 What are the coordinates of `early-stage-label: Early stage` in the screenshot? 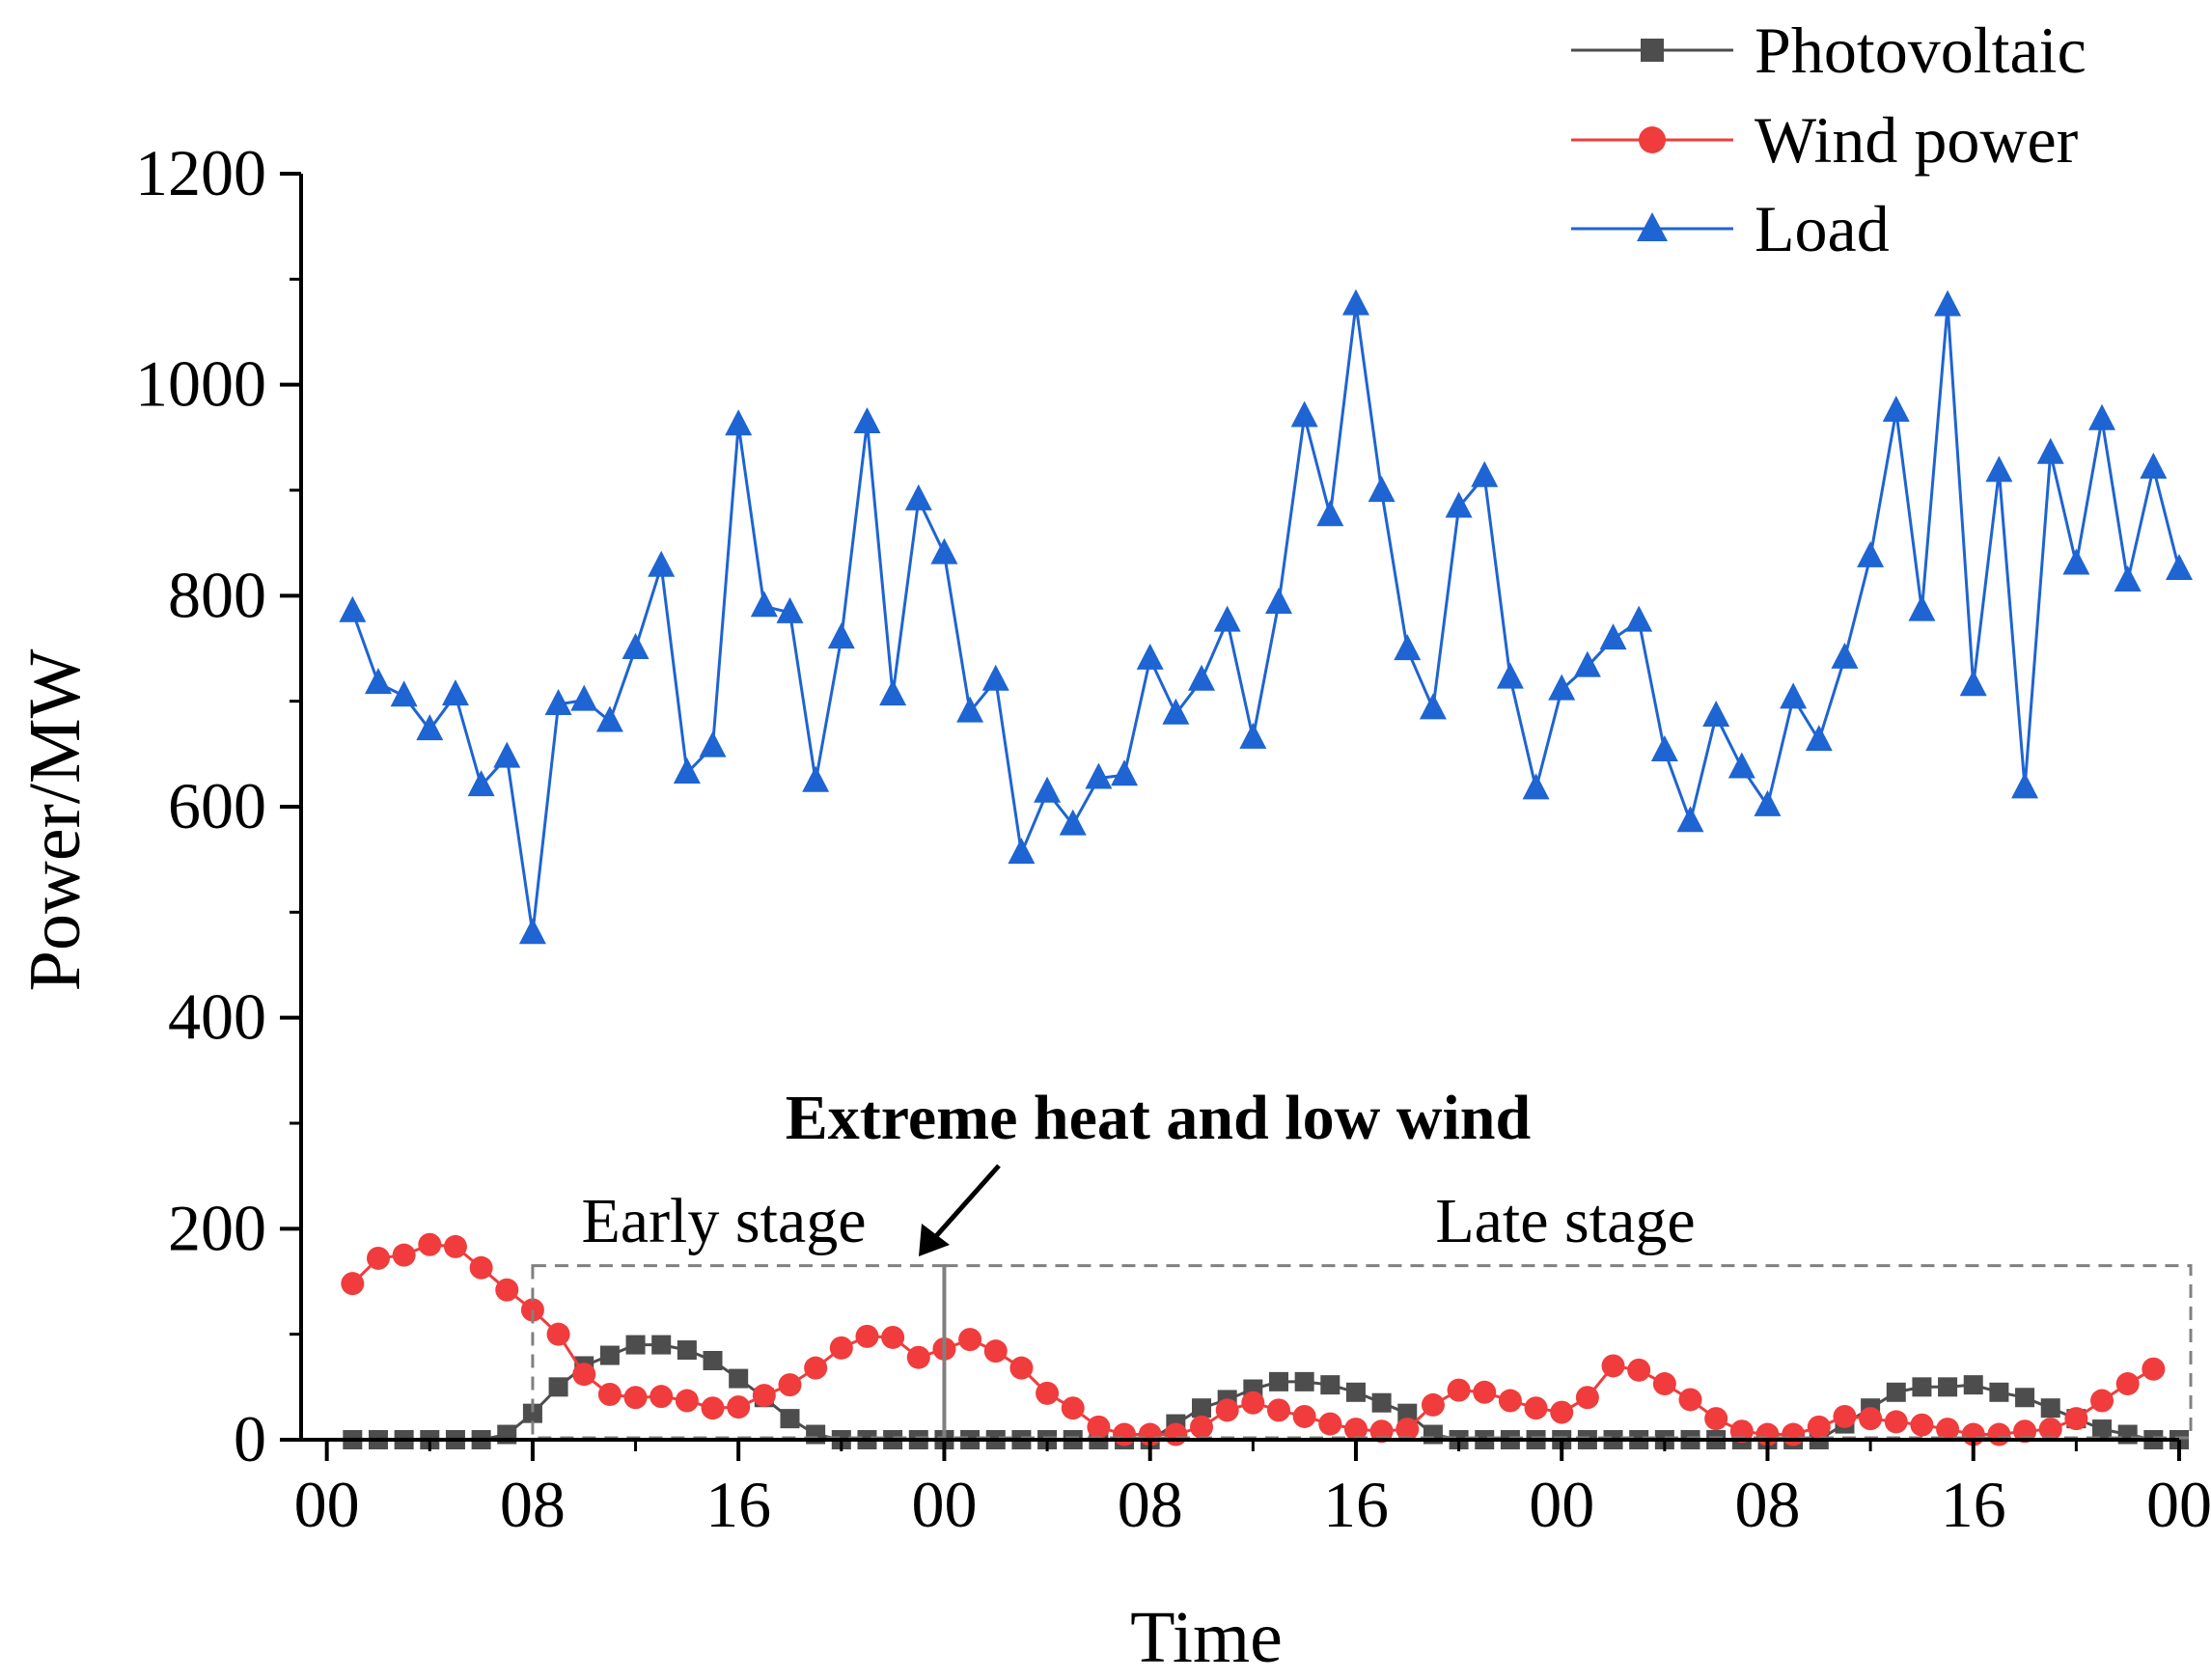 It's located at (723, 1221).